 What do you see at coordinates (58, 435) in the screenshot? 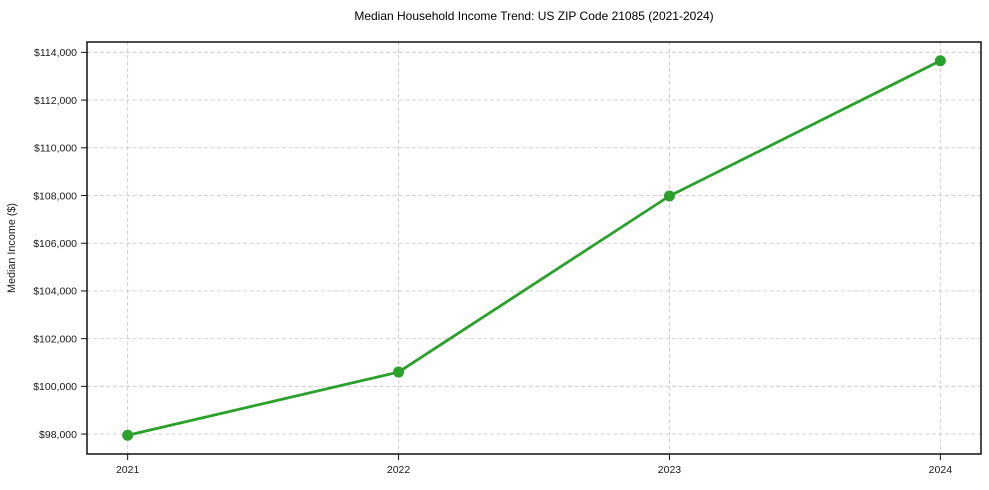
I see `y-tick-label: $98,000` at bounding box center [58, 435].